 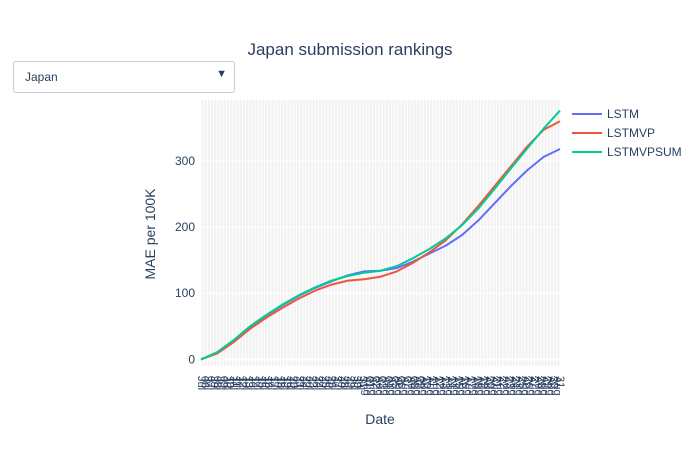 I want to click on x-tick-label: 31, so click(x=560, y=382).